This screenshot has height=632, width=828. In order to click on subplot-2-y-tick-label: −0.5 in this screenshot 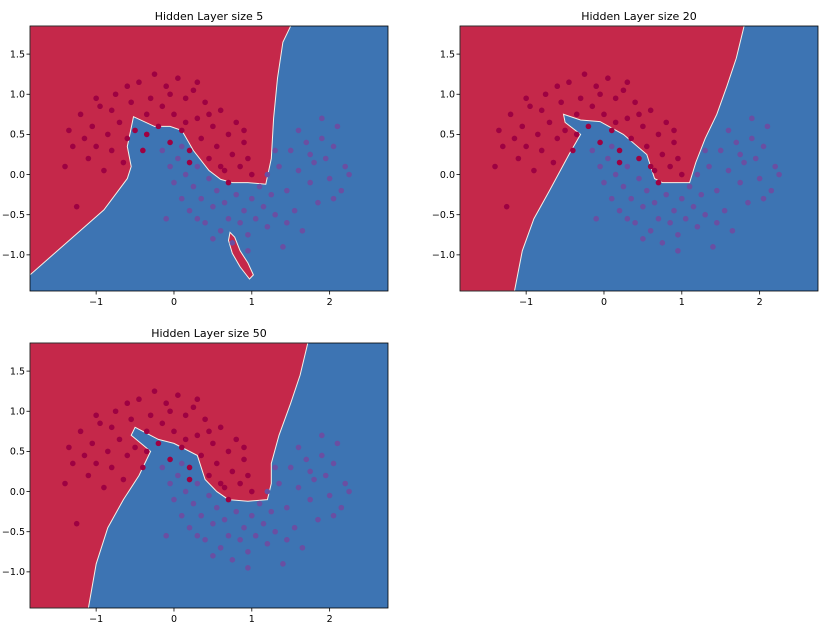, I will do `click(443, 215)`.